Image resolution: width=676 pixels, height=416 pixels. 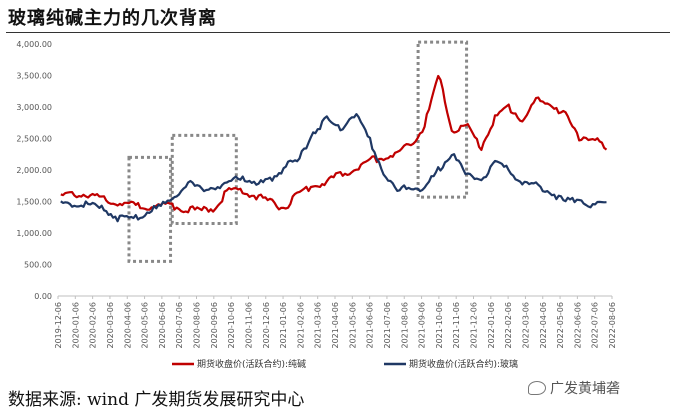 What do you see at coordinates (127, 325) in the screenshot?
I see `x-tick-label: 2020-04-06` at bounding box center [127, 325].